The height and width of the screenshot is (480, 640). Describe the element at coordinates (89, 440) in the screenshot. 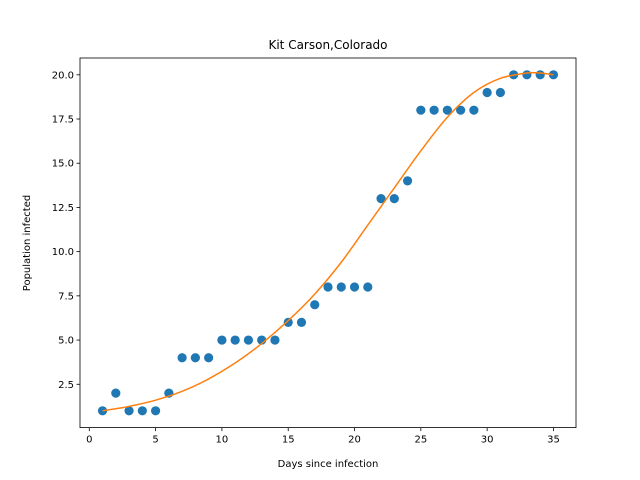

I see `x-tick-label: 0` at that location.